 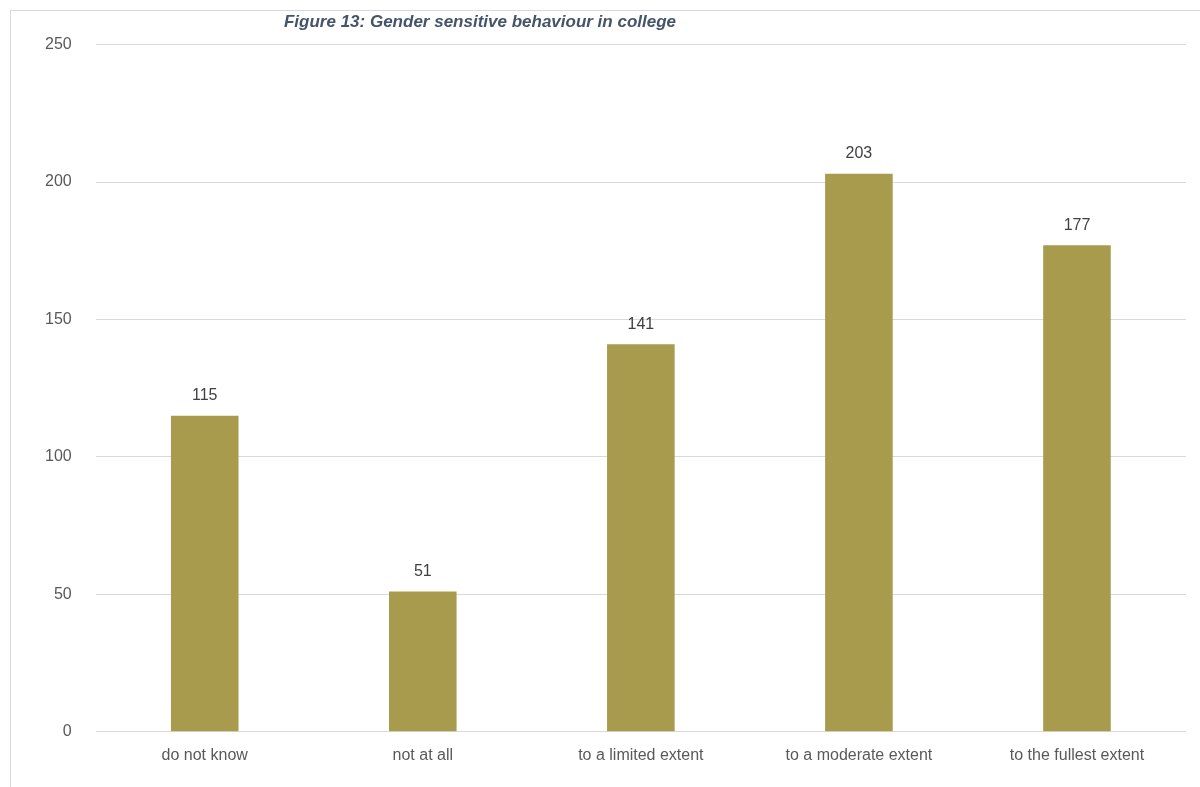 I want to click on y-tick-label: 150, so click(x=58, y=318).